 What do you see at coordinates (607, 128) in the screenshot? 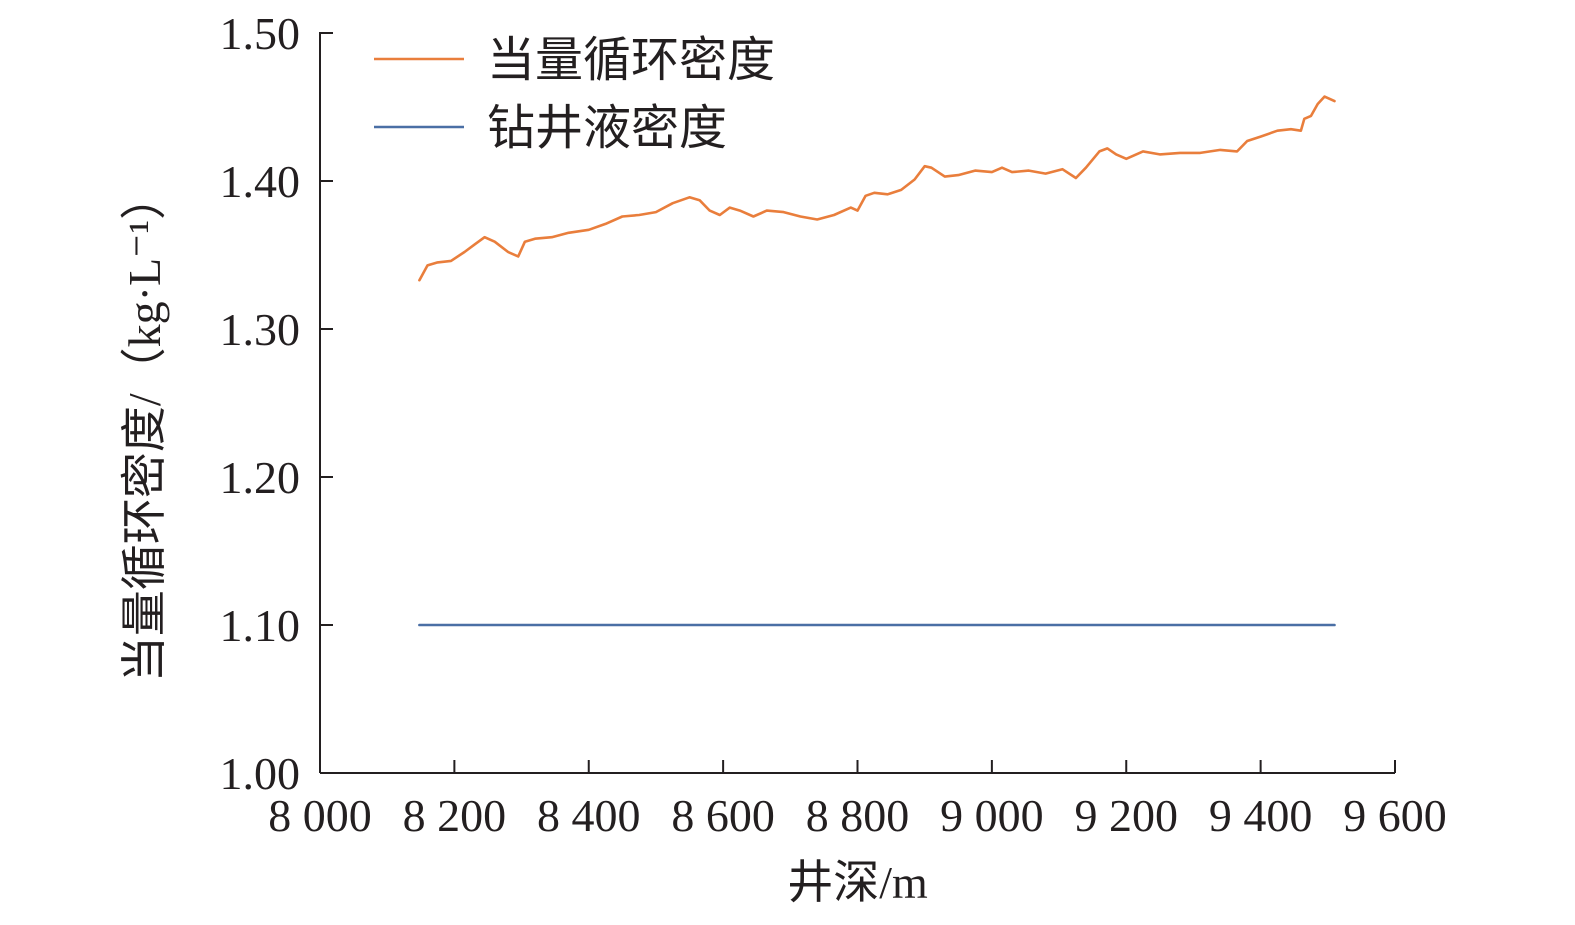
I see `legend-label: 钻井液密度` at bounding box center [607, 128].